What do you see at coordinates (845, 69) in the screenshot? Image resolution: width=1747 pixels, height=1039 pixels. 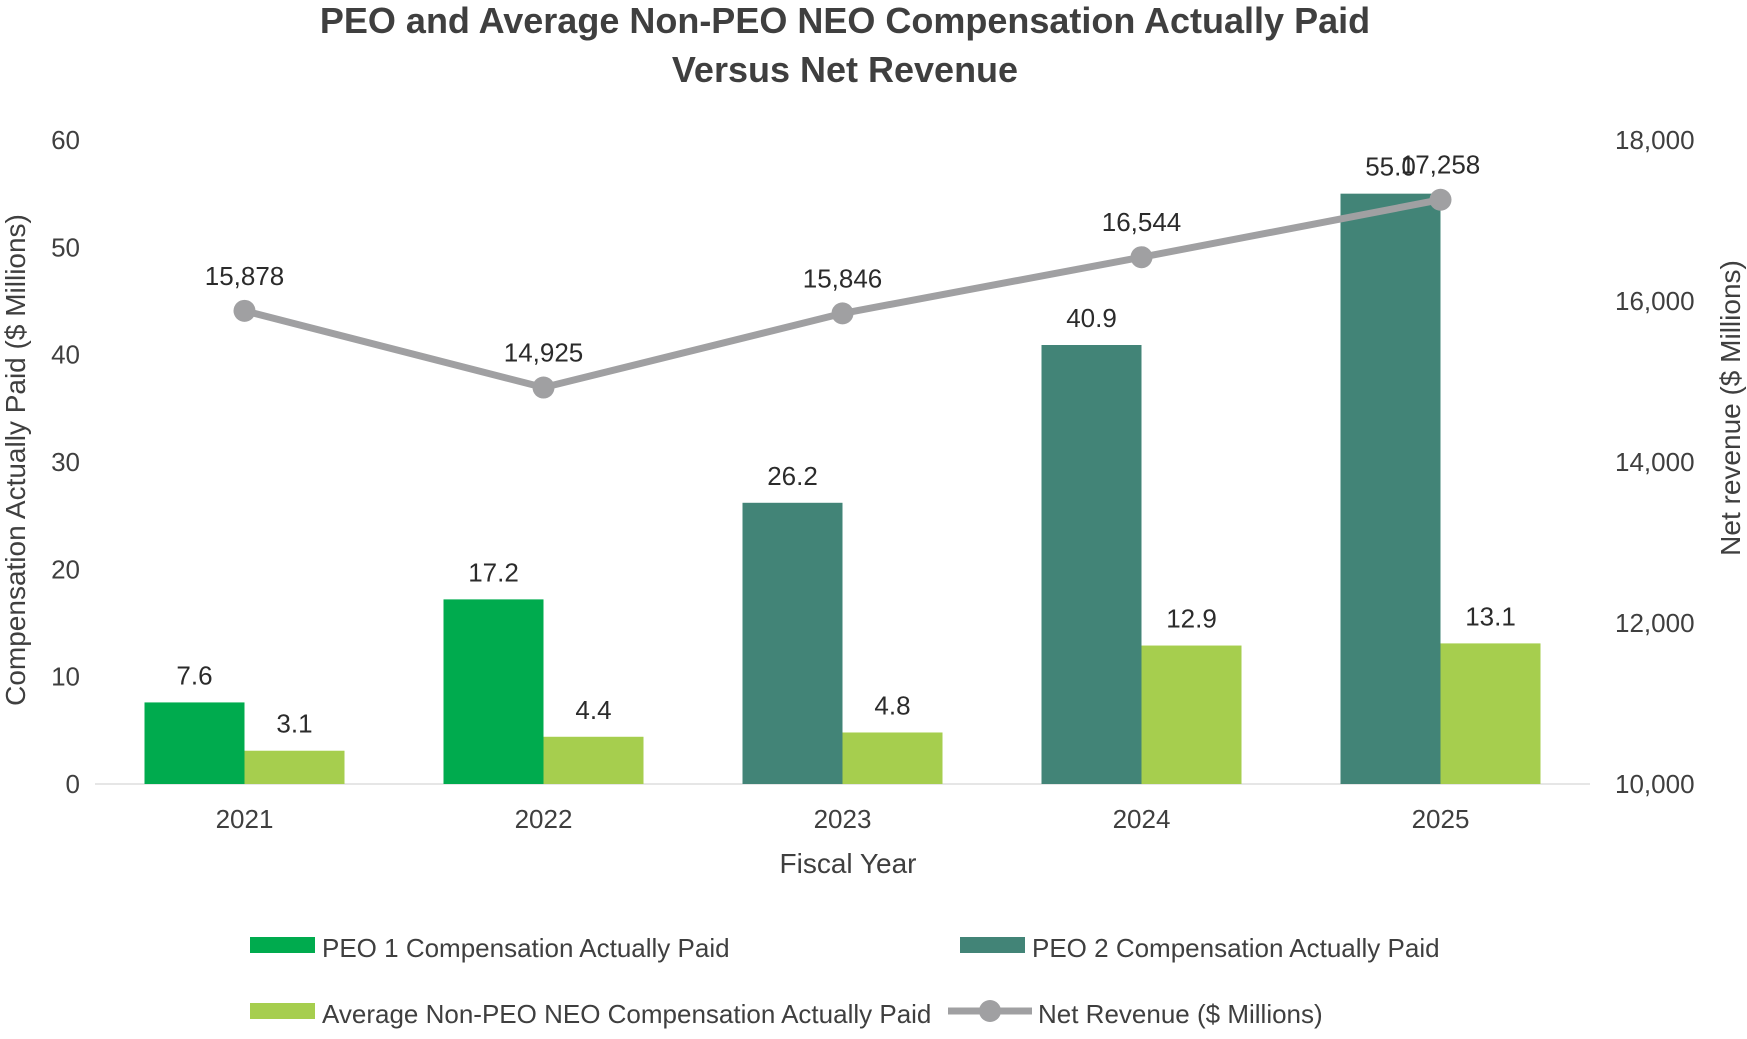 I see `chart-title-line-2: Versus Net Revenue` at bounding box center [845, 69].